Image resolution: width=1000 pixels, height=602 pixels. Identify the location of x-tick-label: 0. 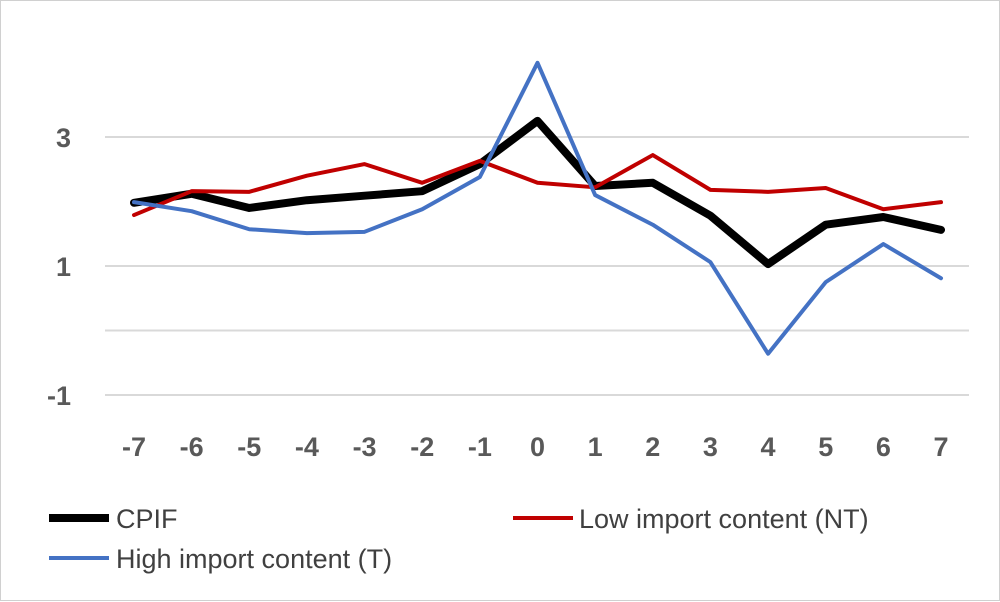
(537, 447).